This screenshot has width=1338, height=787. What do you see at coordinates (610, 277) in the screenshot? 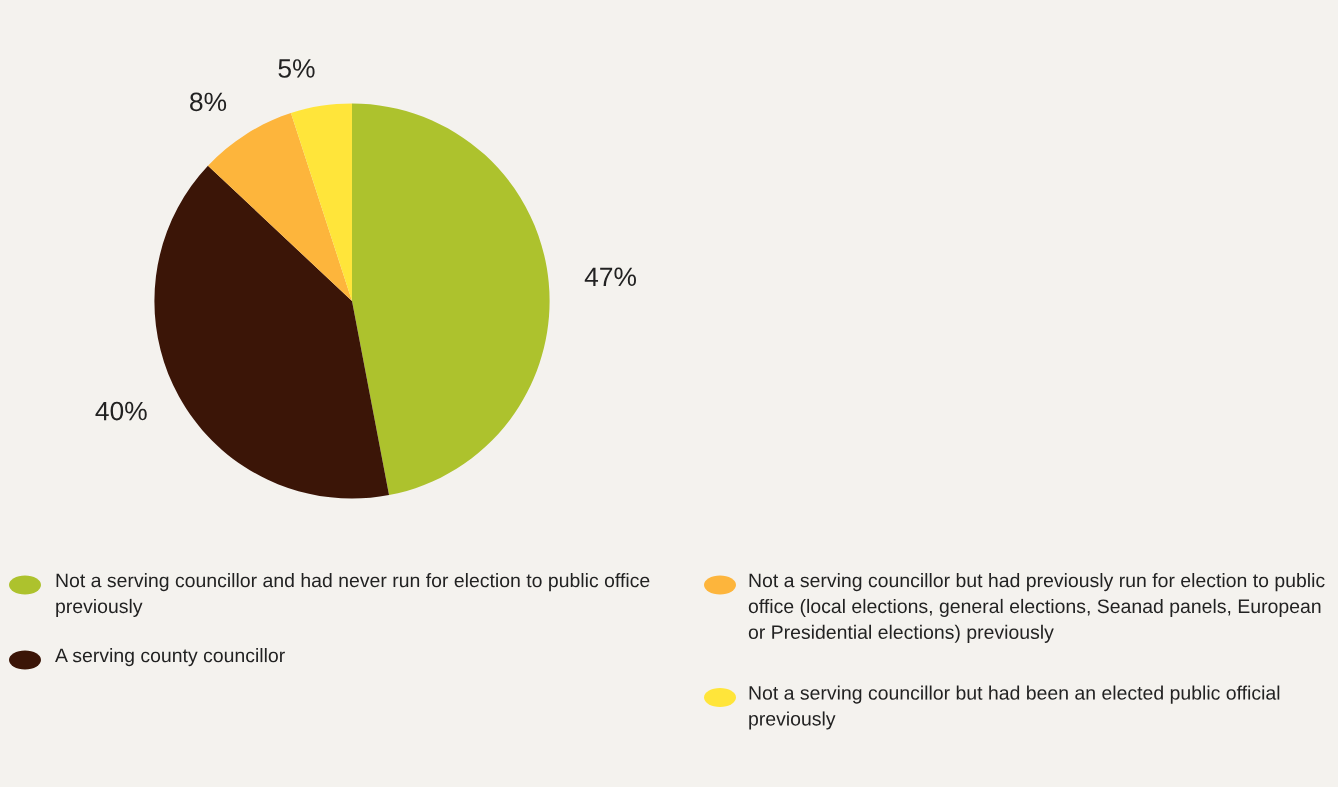
I see `data-label: 47%` at bounding box center [610, 277].